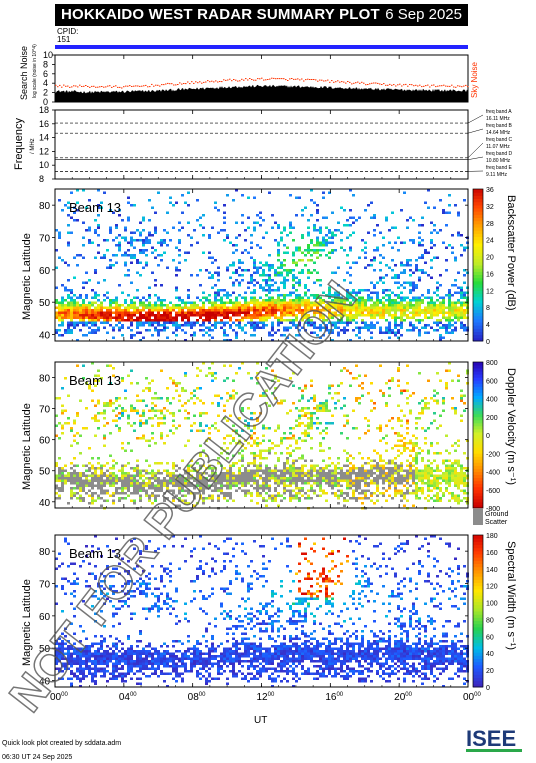 This screenshot has height=763, width=536. Describe the element at coordinates (475, 158) in the screenshot. I see `freq-band-leader` at that location.